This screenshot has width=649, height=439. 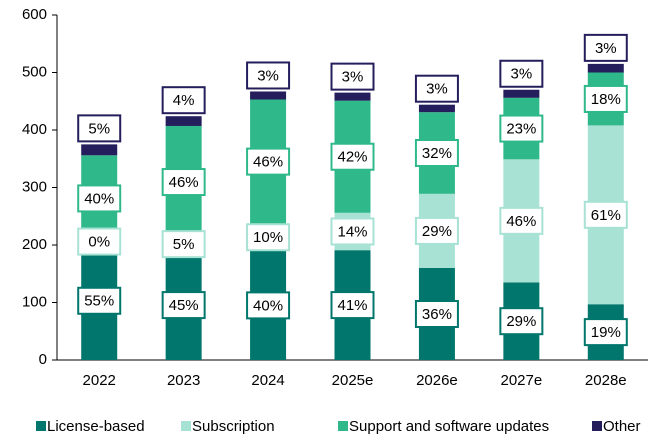 I want to click on legend-label: License-based, so click(x=96, y=426).